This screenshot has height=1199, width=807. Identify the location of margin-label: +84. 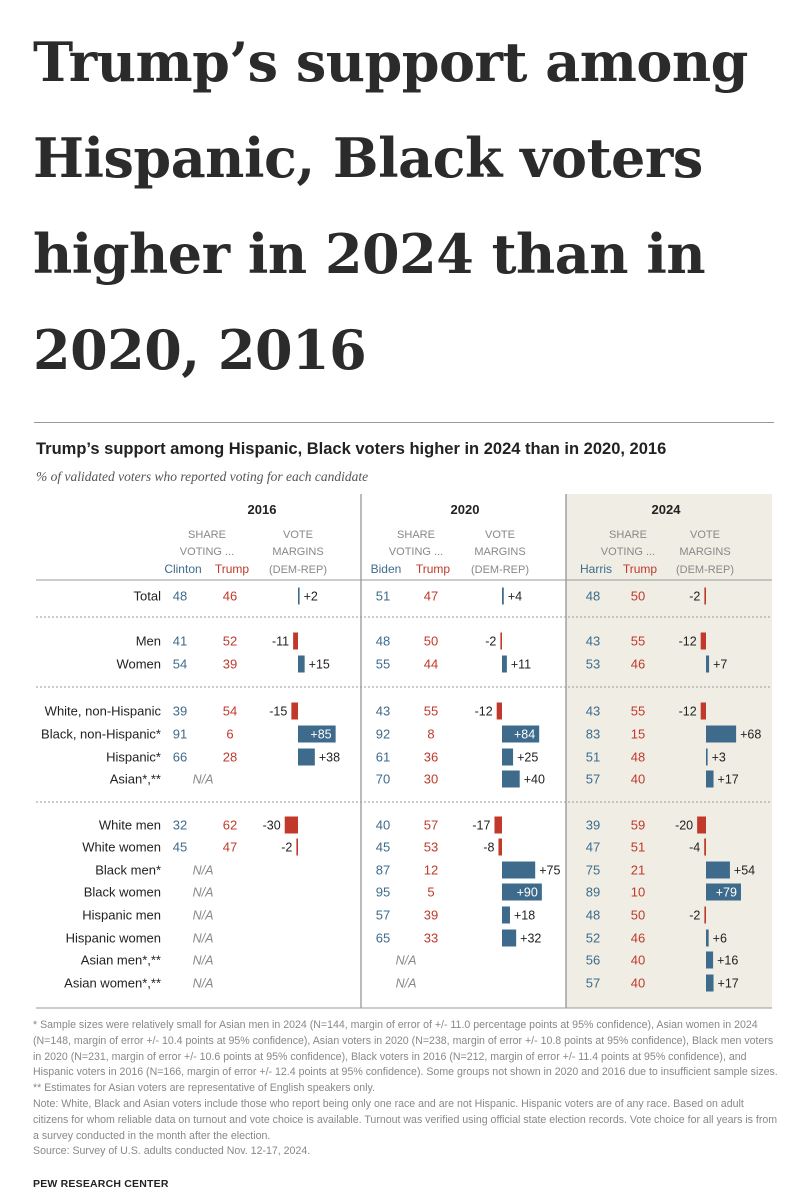
(524, 735).